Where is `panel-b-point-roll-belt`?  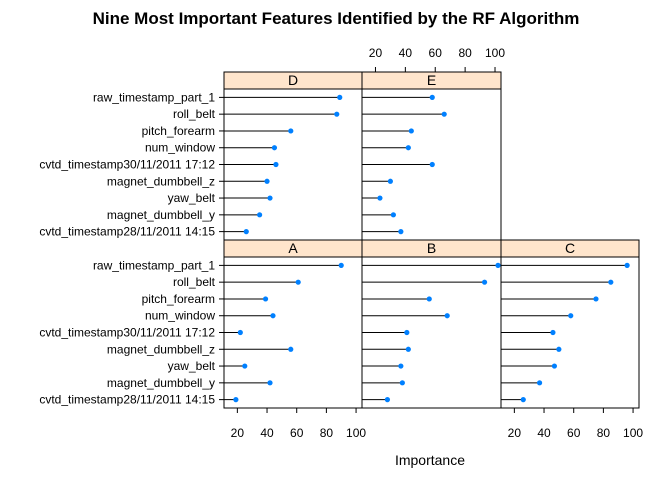
panel-b-point-roll-belt is located at coordinates (484, 282).